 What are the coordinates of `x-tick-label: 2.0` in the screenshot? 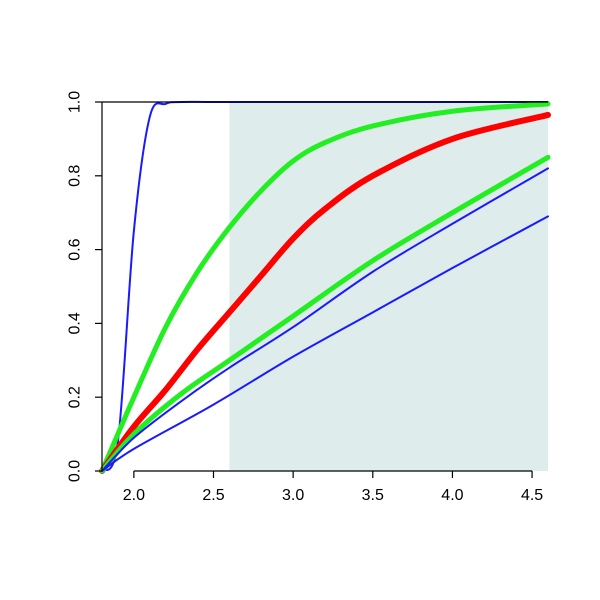 It's located at (134, 495).